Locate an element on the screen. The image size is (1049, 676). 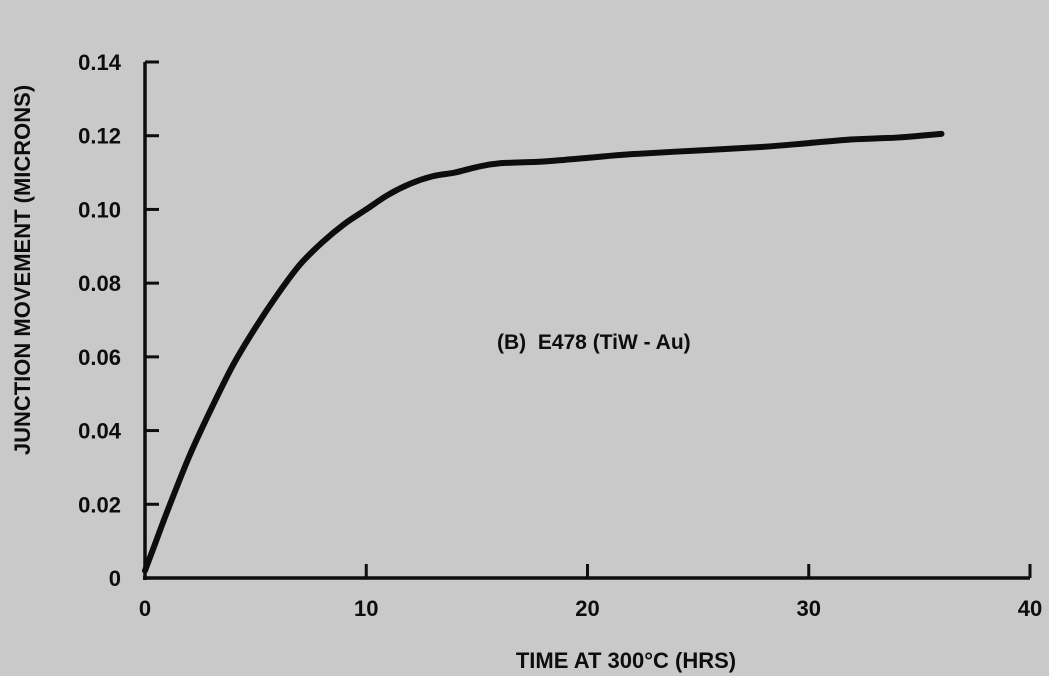
y-axis-title: JUNCTION MOVEMENT (MICRONS) is located at coordinates (22, 270).